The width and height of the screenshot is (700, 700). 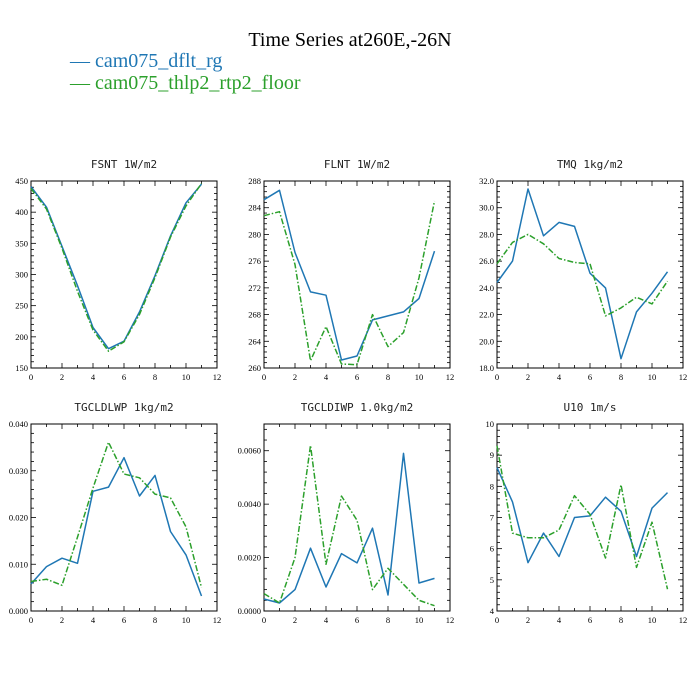 What do you see at coordinates (249, 451) in the screenshot?
I see `y-tick-label: 0.0060` at bounding box center [249, 451].